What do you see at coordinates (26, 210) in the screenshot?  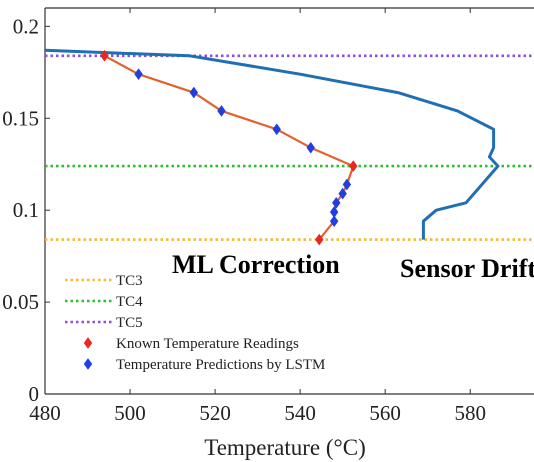 I see `y-tick-label: 0.1` at bounding box center [26, 210].